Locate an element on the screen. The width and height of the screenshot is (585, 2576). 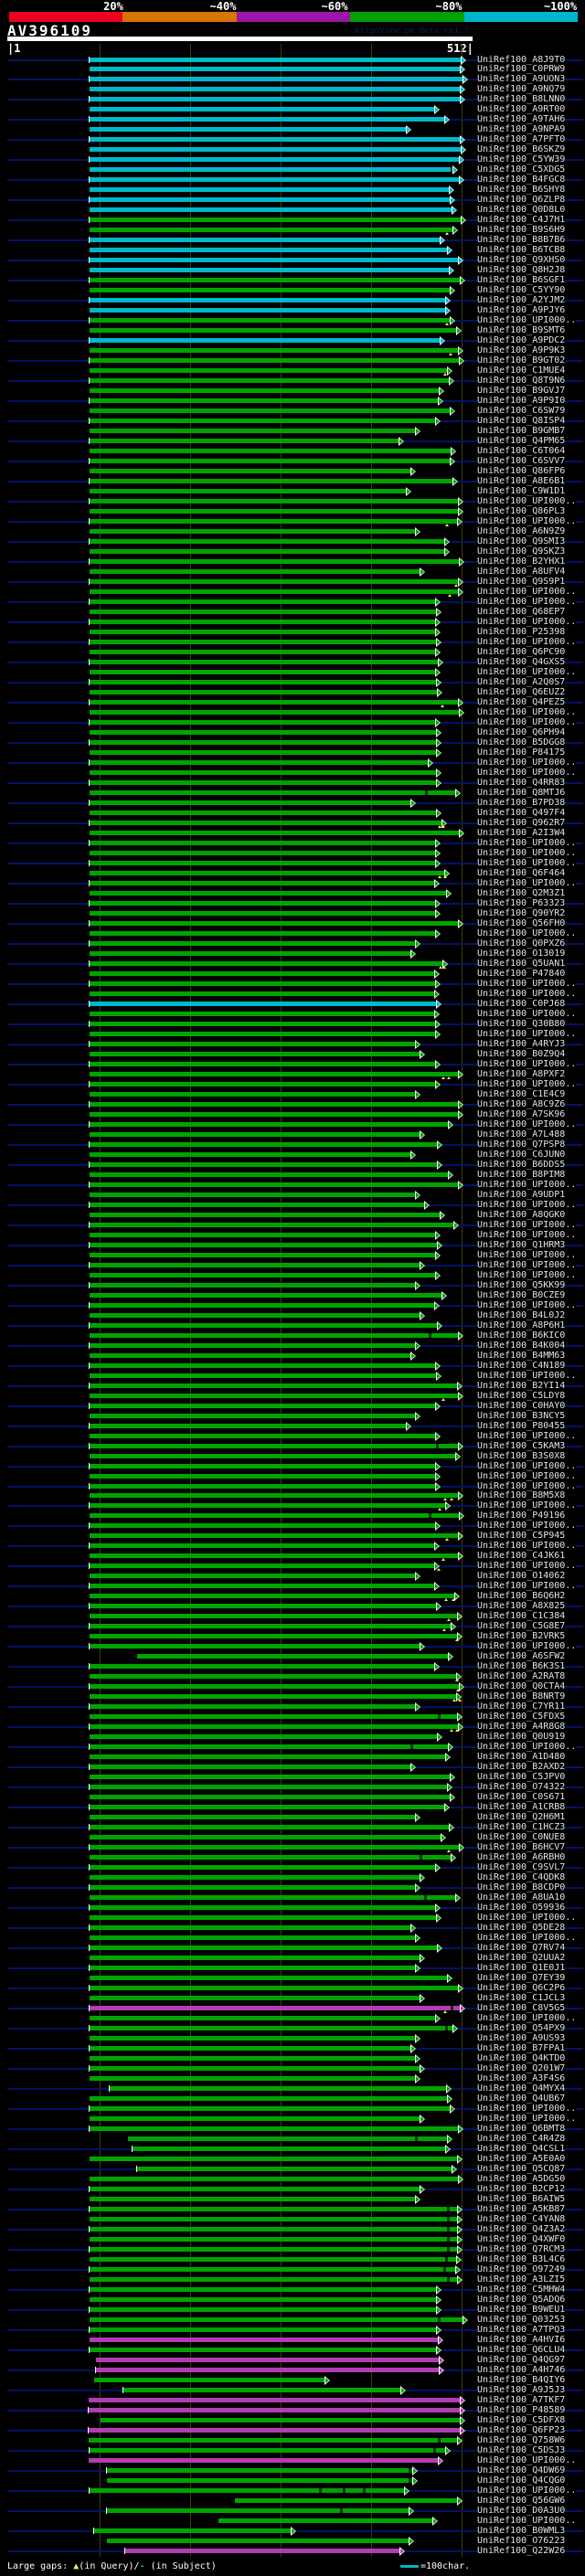
hit-label: UniRef100_Q56GW6 is located at coordinates (521, 2501).